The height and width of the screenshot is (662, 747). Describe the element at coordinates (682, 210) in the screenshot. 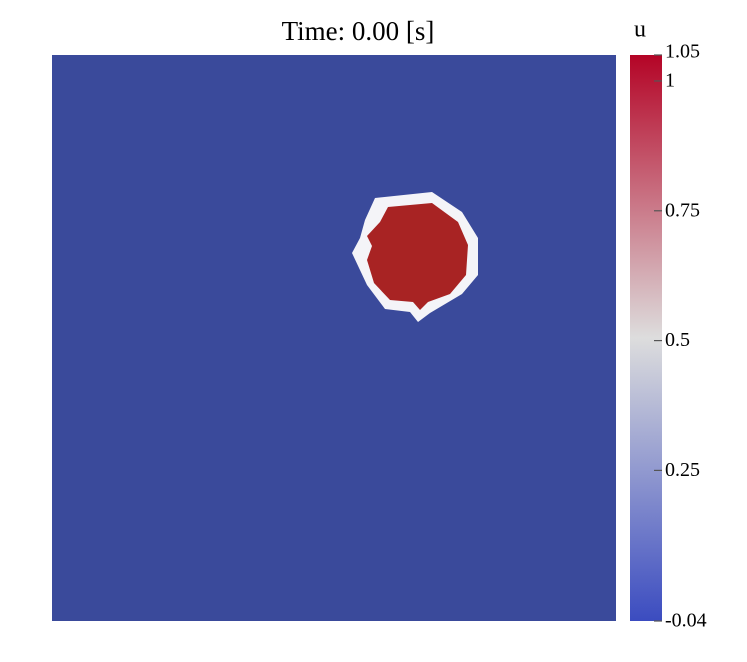

I see `colorbar-tick-label: 0.75` at that location.